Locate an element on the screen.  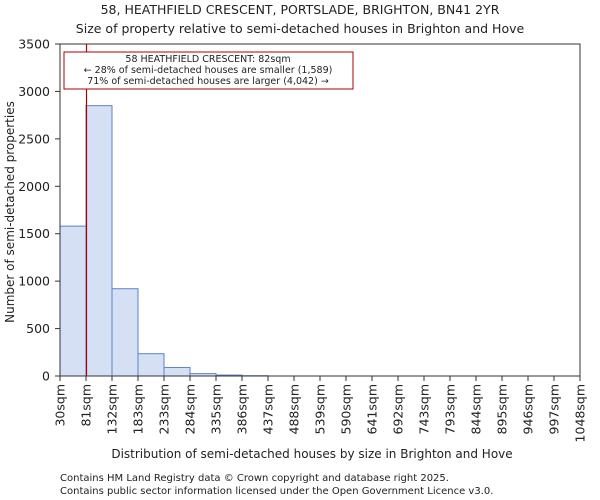
x-tick-label: 233sqm is located at coordinates (164, 409).